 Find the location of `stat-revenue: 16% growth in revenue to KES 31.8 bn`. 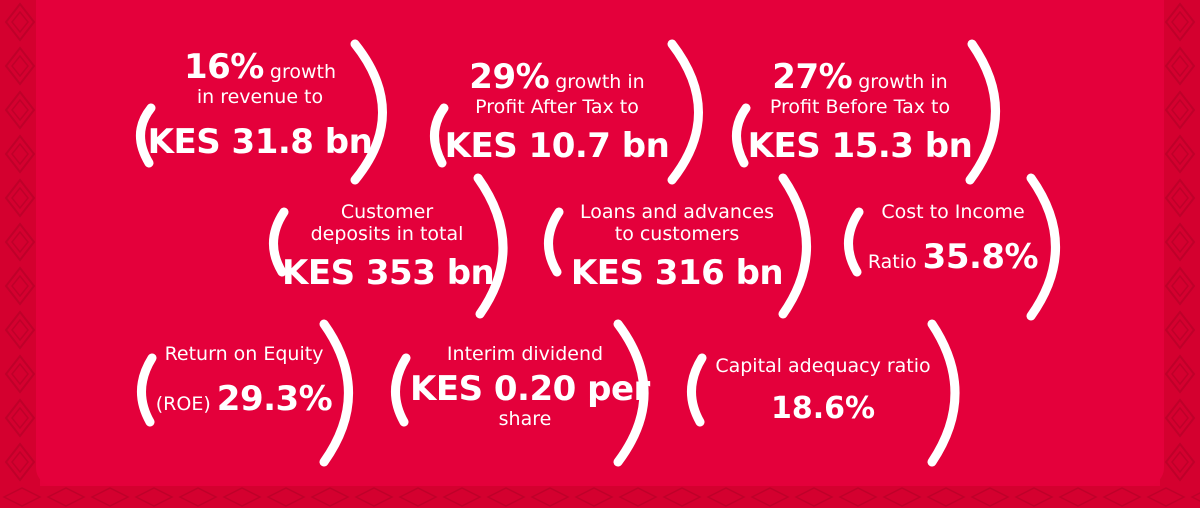

stat-revenue: 16% growth in revenue to KES 31.8 bn is located at coordinates (260, 113).